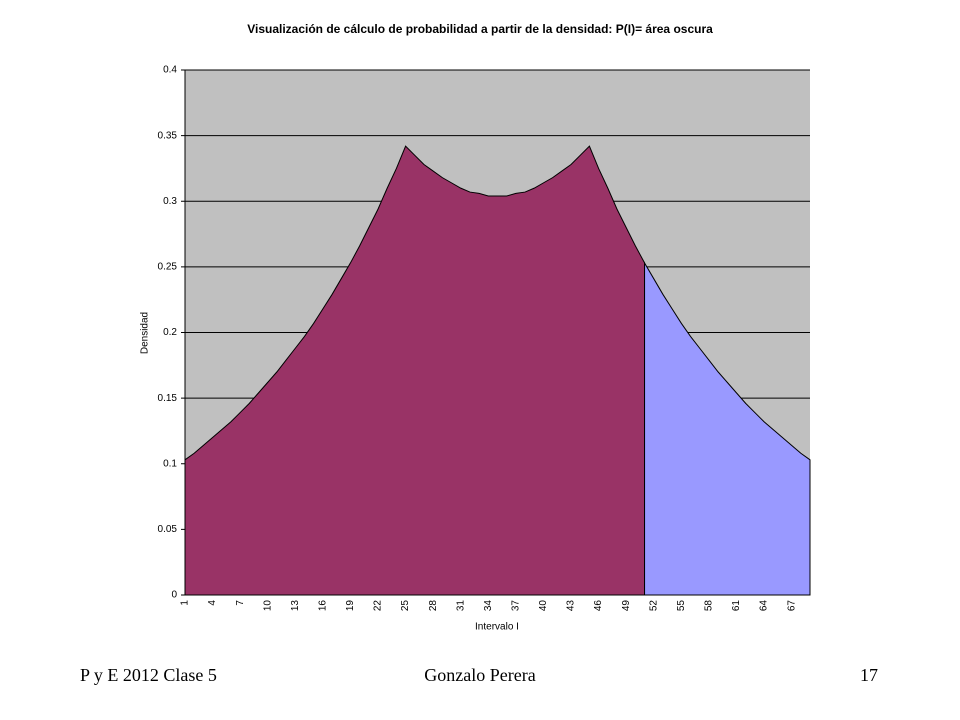 The image size is (960, 720). What do you see at coordinates (170, 463) in the screenshot?
I see `y-tick-label: 0.1` at bounding box center [170, 463].